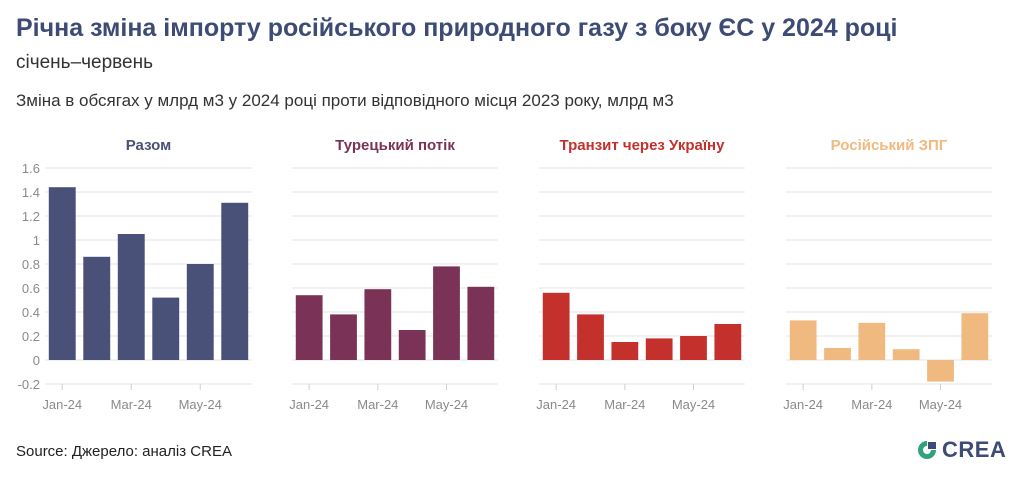 The width and height of the screenshot is (1024, 482). What do you see at coordinates (395, 145) in the screenshot?
I see `panel-title: Турецький потік` at bounding box center [395, 145].